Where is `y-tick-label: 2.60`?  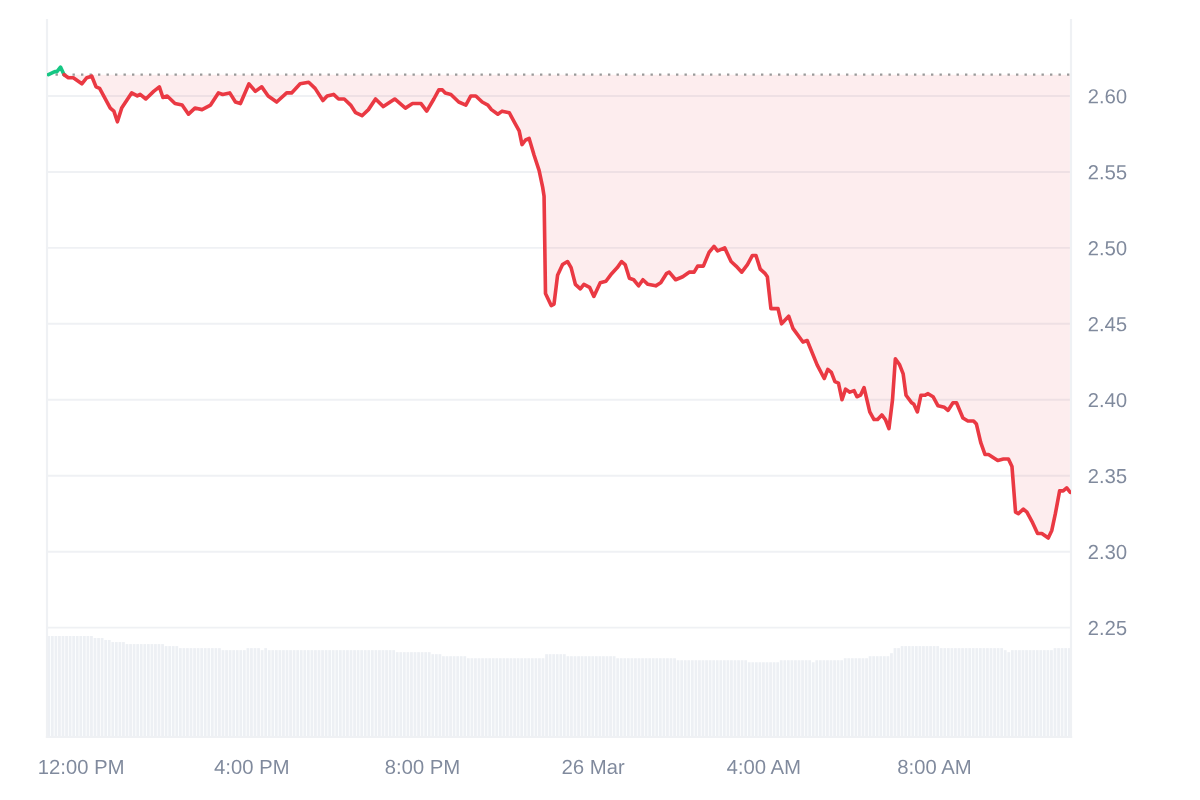 y-tick-label: 2.60 is located at coordinates (1107, 96).